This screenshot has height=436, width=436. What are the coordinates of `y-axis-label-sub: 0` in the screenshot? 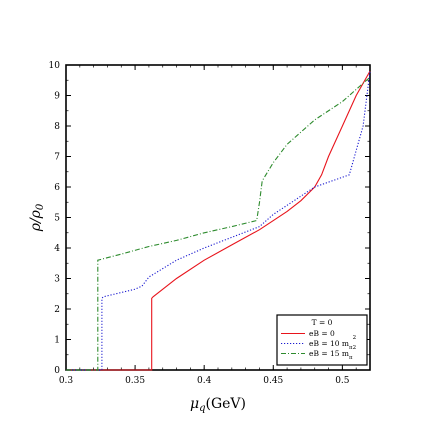 It's located at (40, 206).